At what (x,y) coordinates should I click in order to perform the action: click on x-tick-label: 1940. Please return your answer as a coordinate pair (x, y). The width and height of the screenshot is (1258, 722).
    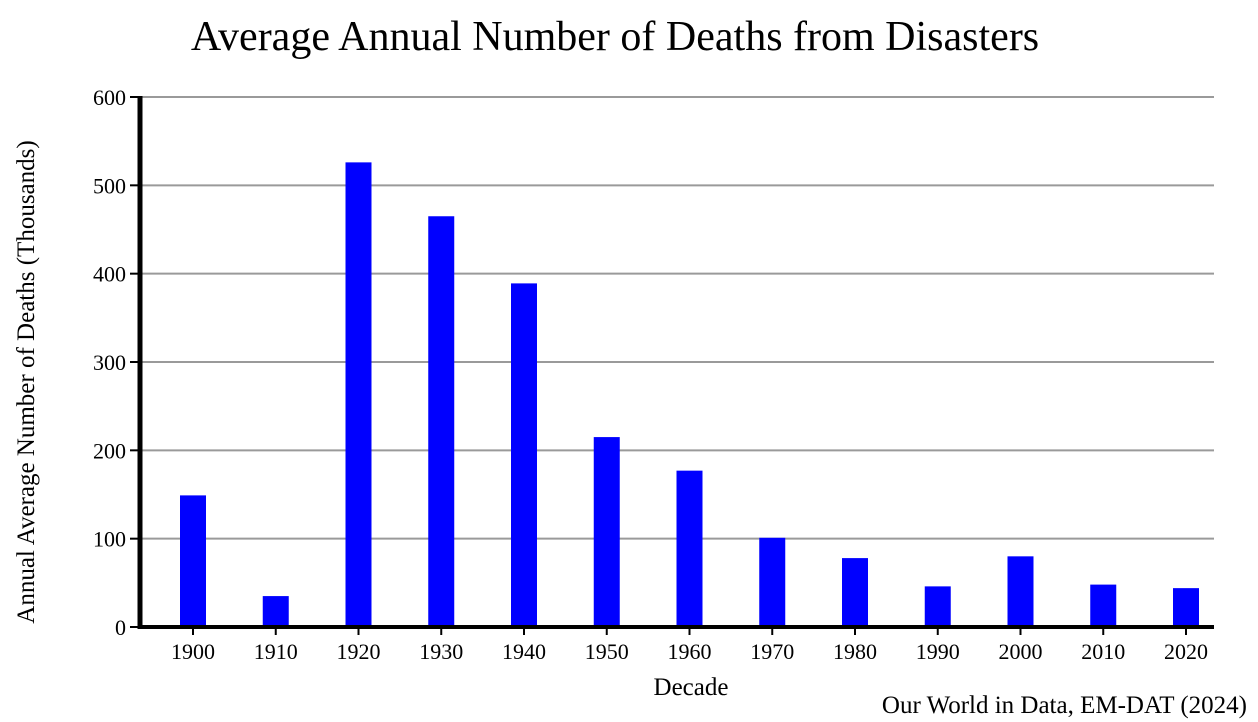
    Looking at the image, I should click on (524, 651).